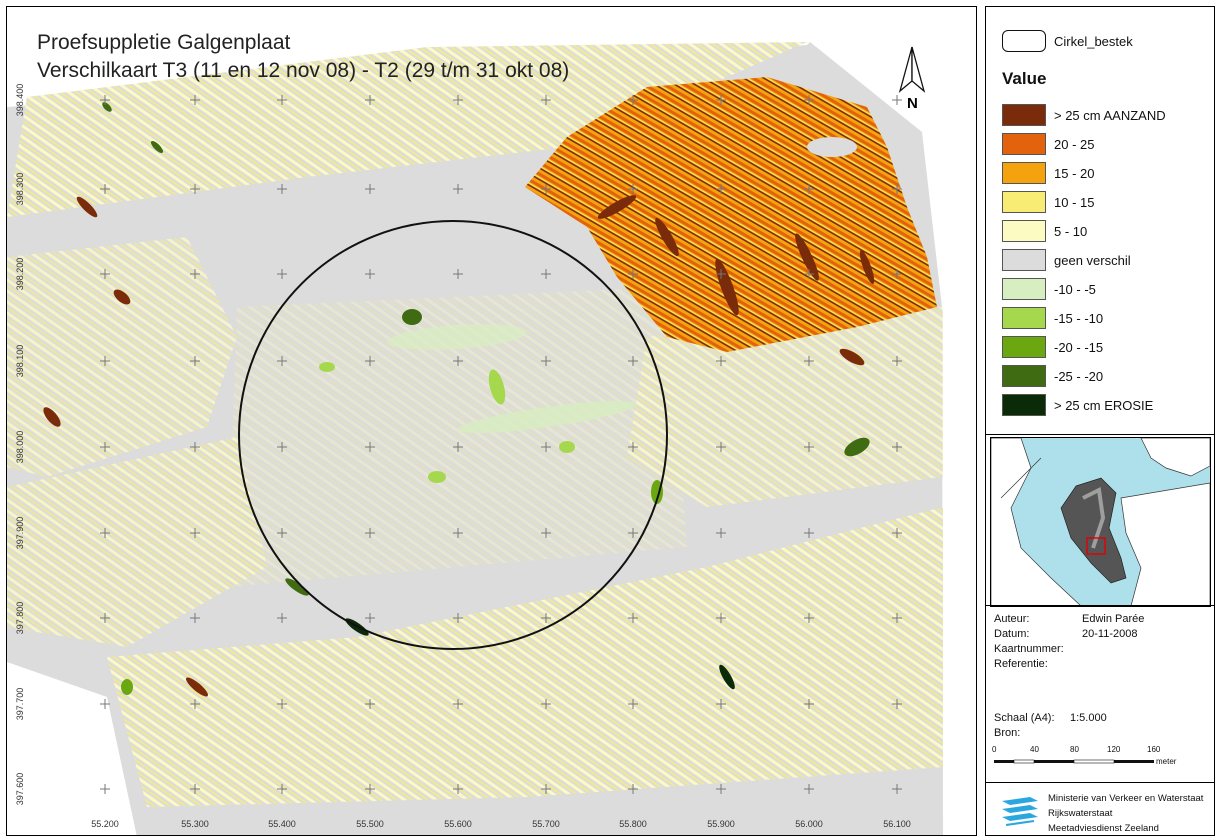 This screenshot has width=1220, height=840. What do you see at coordinates (1080, 813) in the screenshot?
I see `org-rijkswaterstaat: Rijkswaterstaat` at bounding box center [1080, 813].